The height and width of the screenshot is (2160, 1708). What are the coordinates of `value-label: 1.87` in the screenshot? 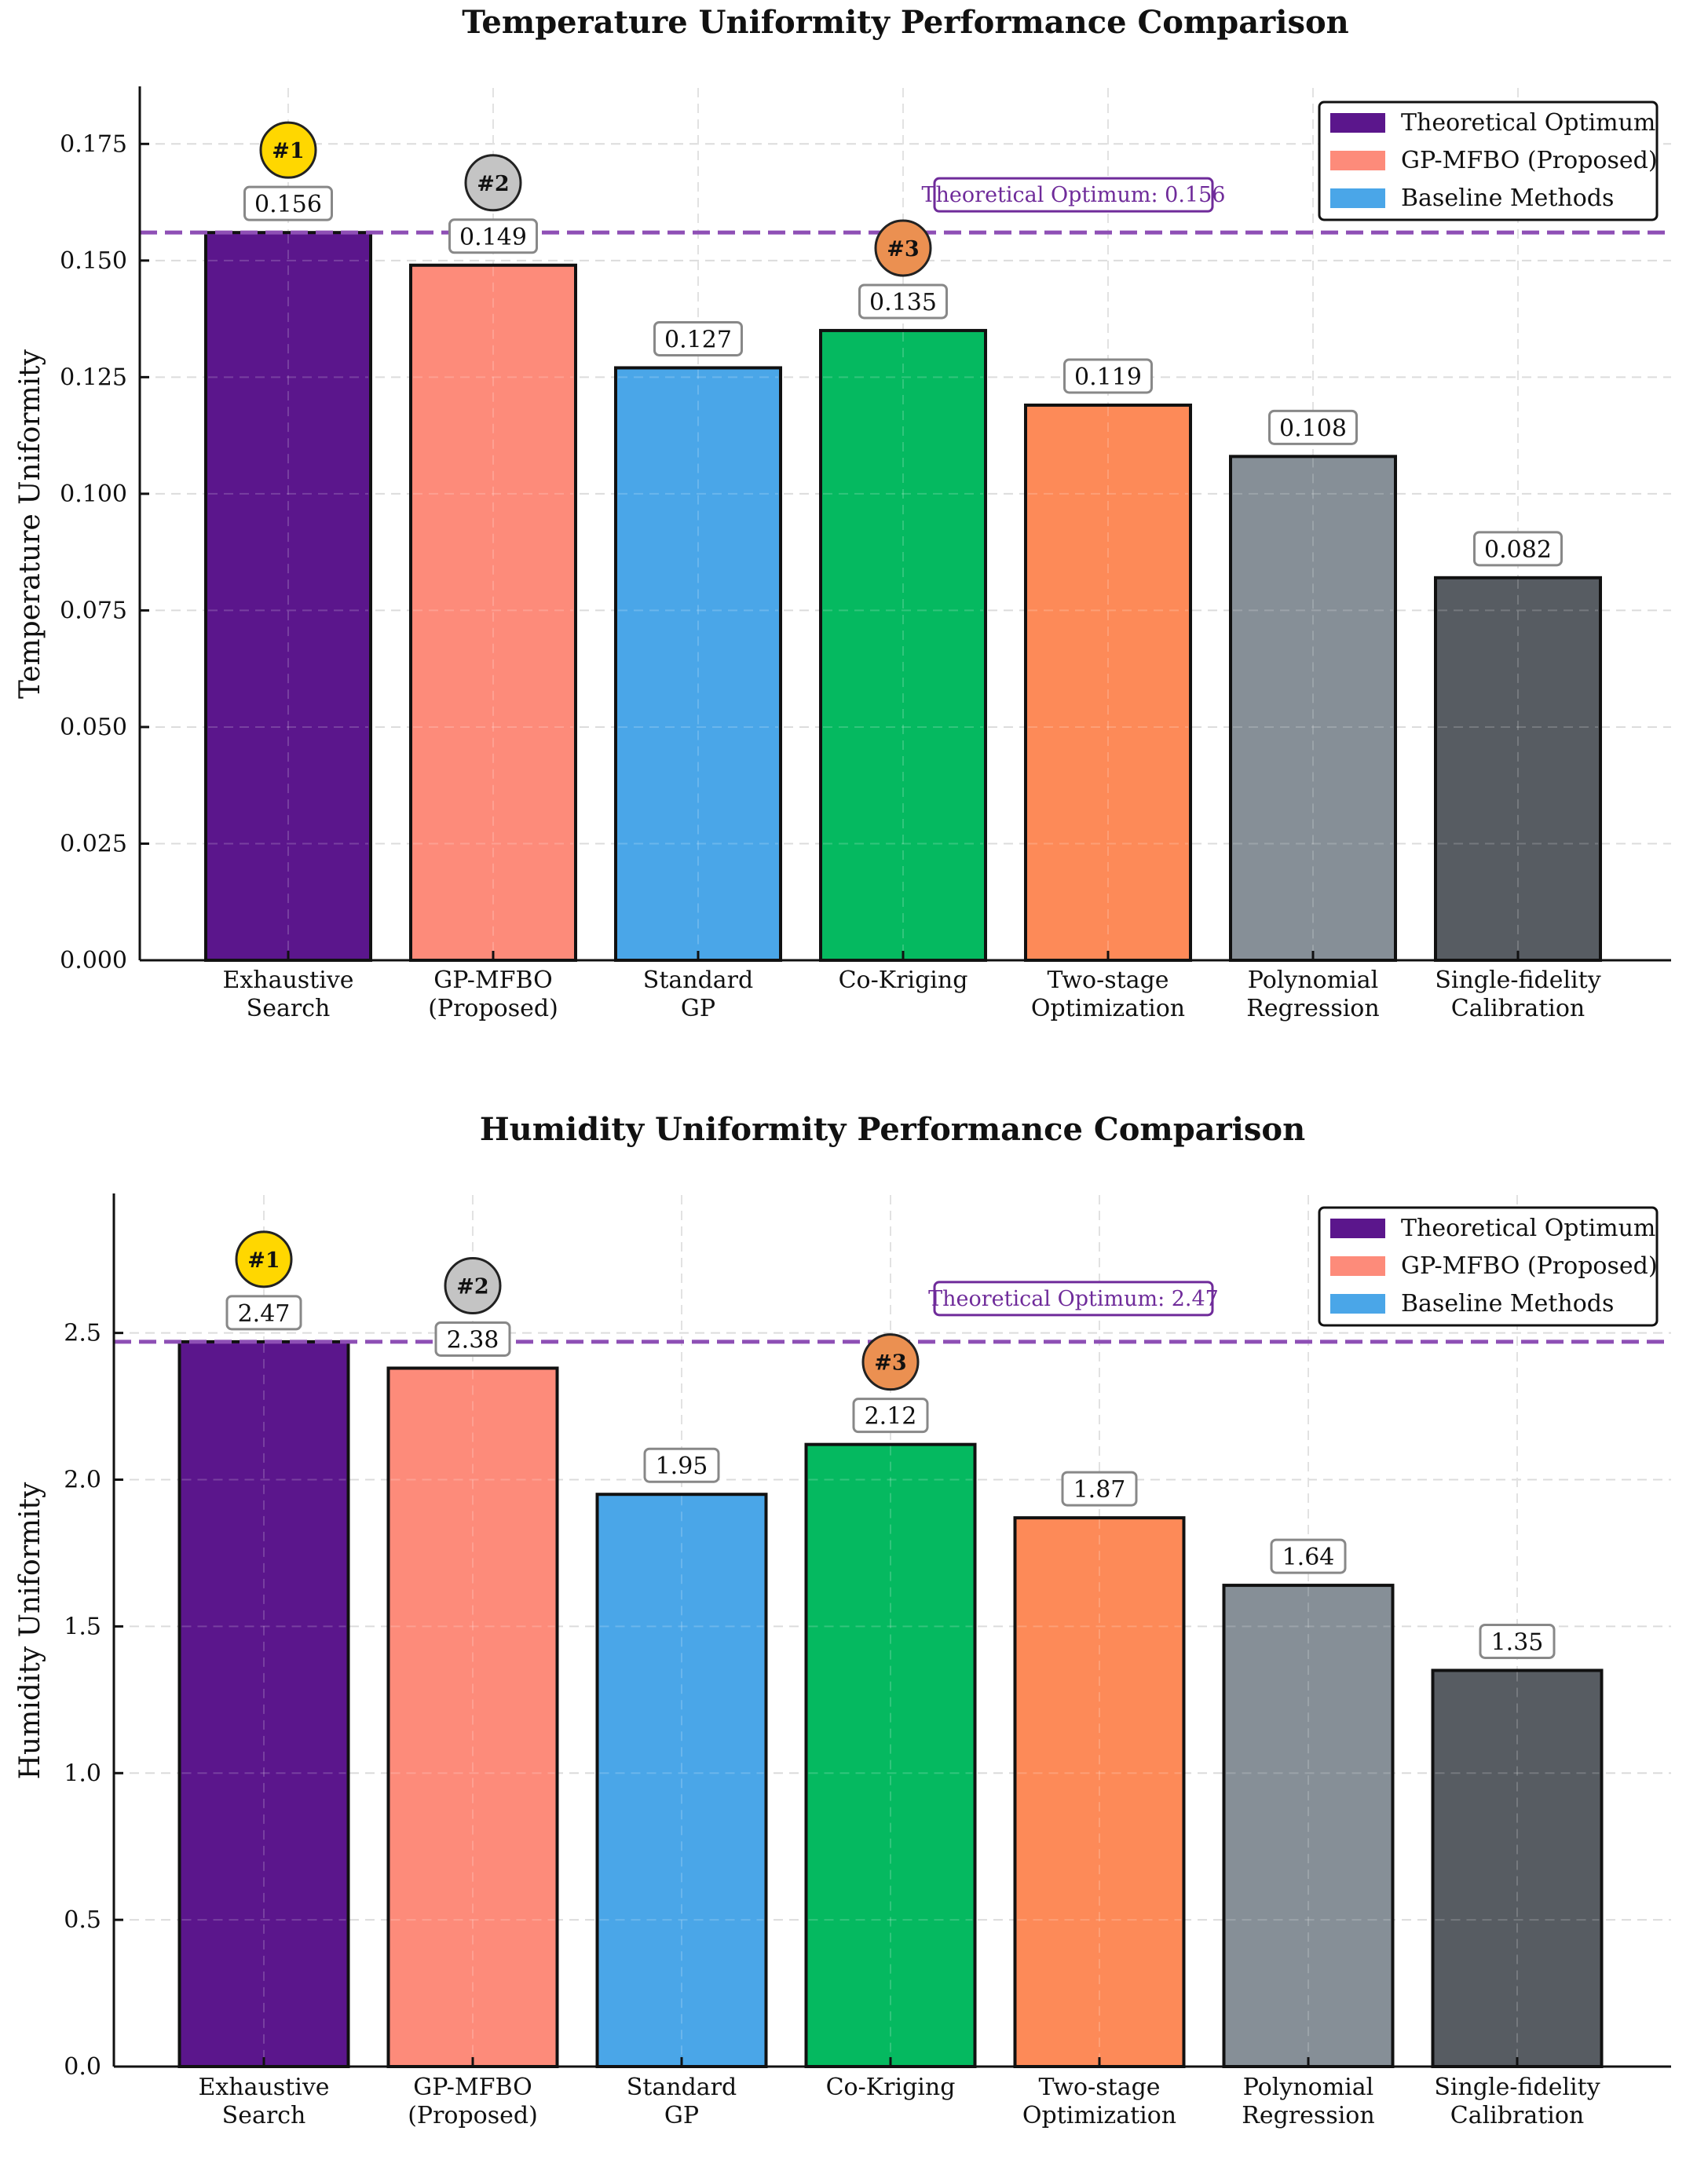 It's located at (1099, 1490).